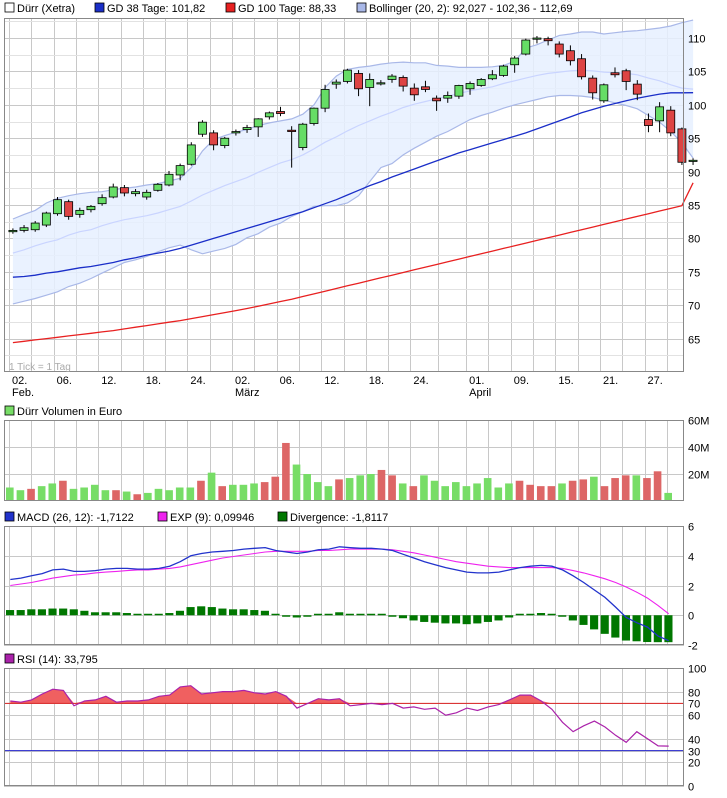  Describe the element at coordinates (156, 9) in the screenshot. I see `legend-label-gd38: GD 38 Tage: 101,82` at that location.